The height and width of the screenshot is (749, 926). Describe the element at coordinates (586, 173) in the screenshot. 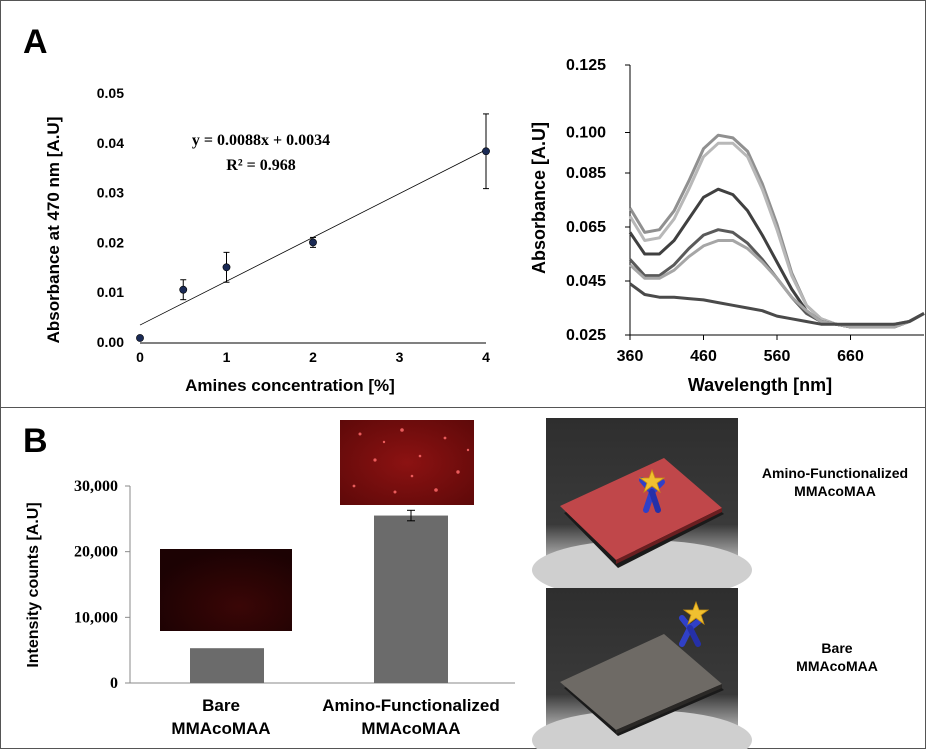

I see `y-tick-label: 0.085` at that location.